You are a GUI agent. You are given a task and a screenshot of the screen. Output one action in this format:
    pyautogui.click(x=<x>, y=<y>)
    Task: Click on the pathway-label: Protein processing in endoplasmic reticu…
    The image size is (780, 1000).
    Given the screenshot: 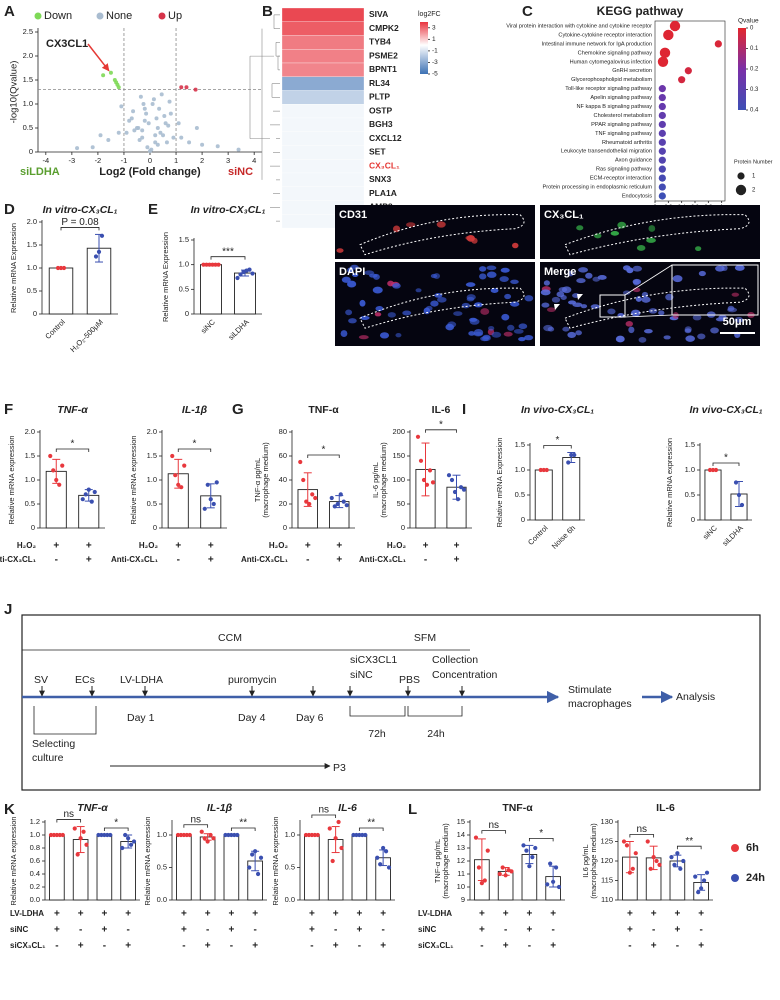 What is the action you would take?
    pyautogui.click(x=598, y=188)
    